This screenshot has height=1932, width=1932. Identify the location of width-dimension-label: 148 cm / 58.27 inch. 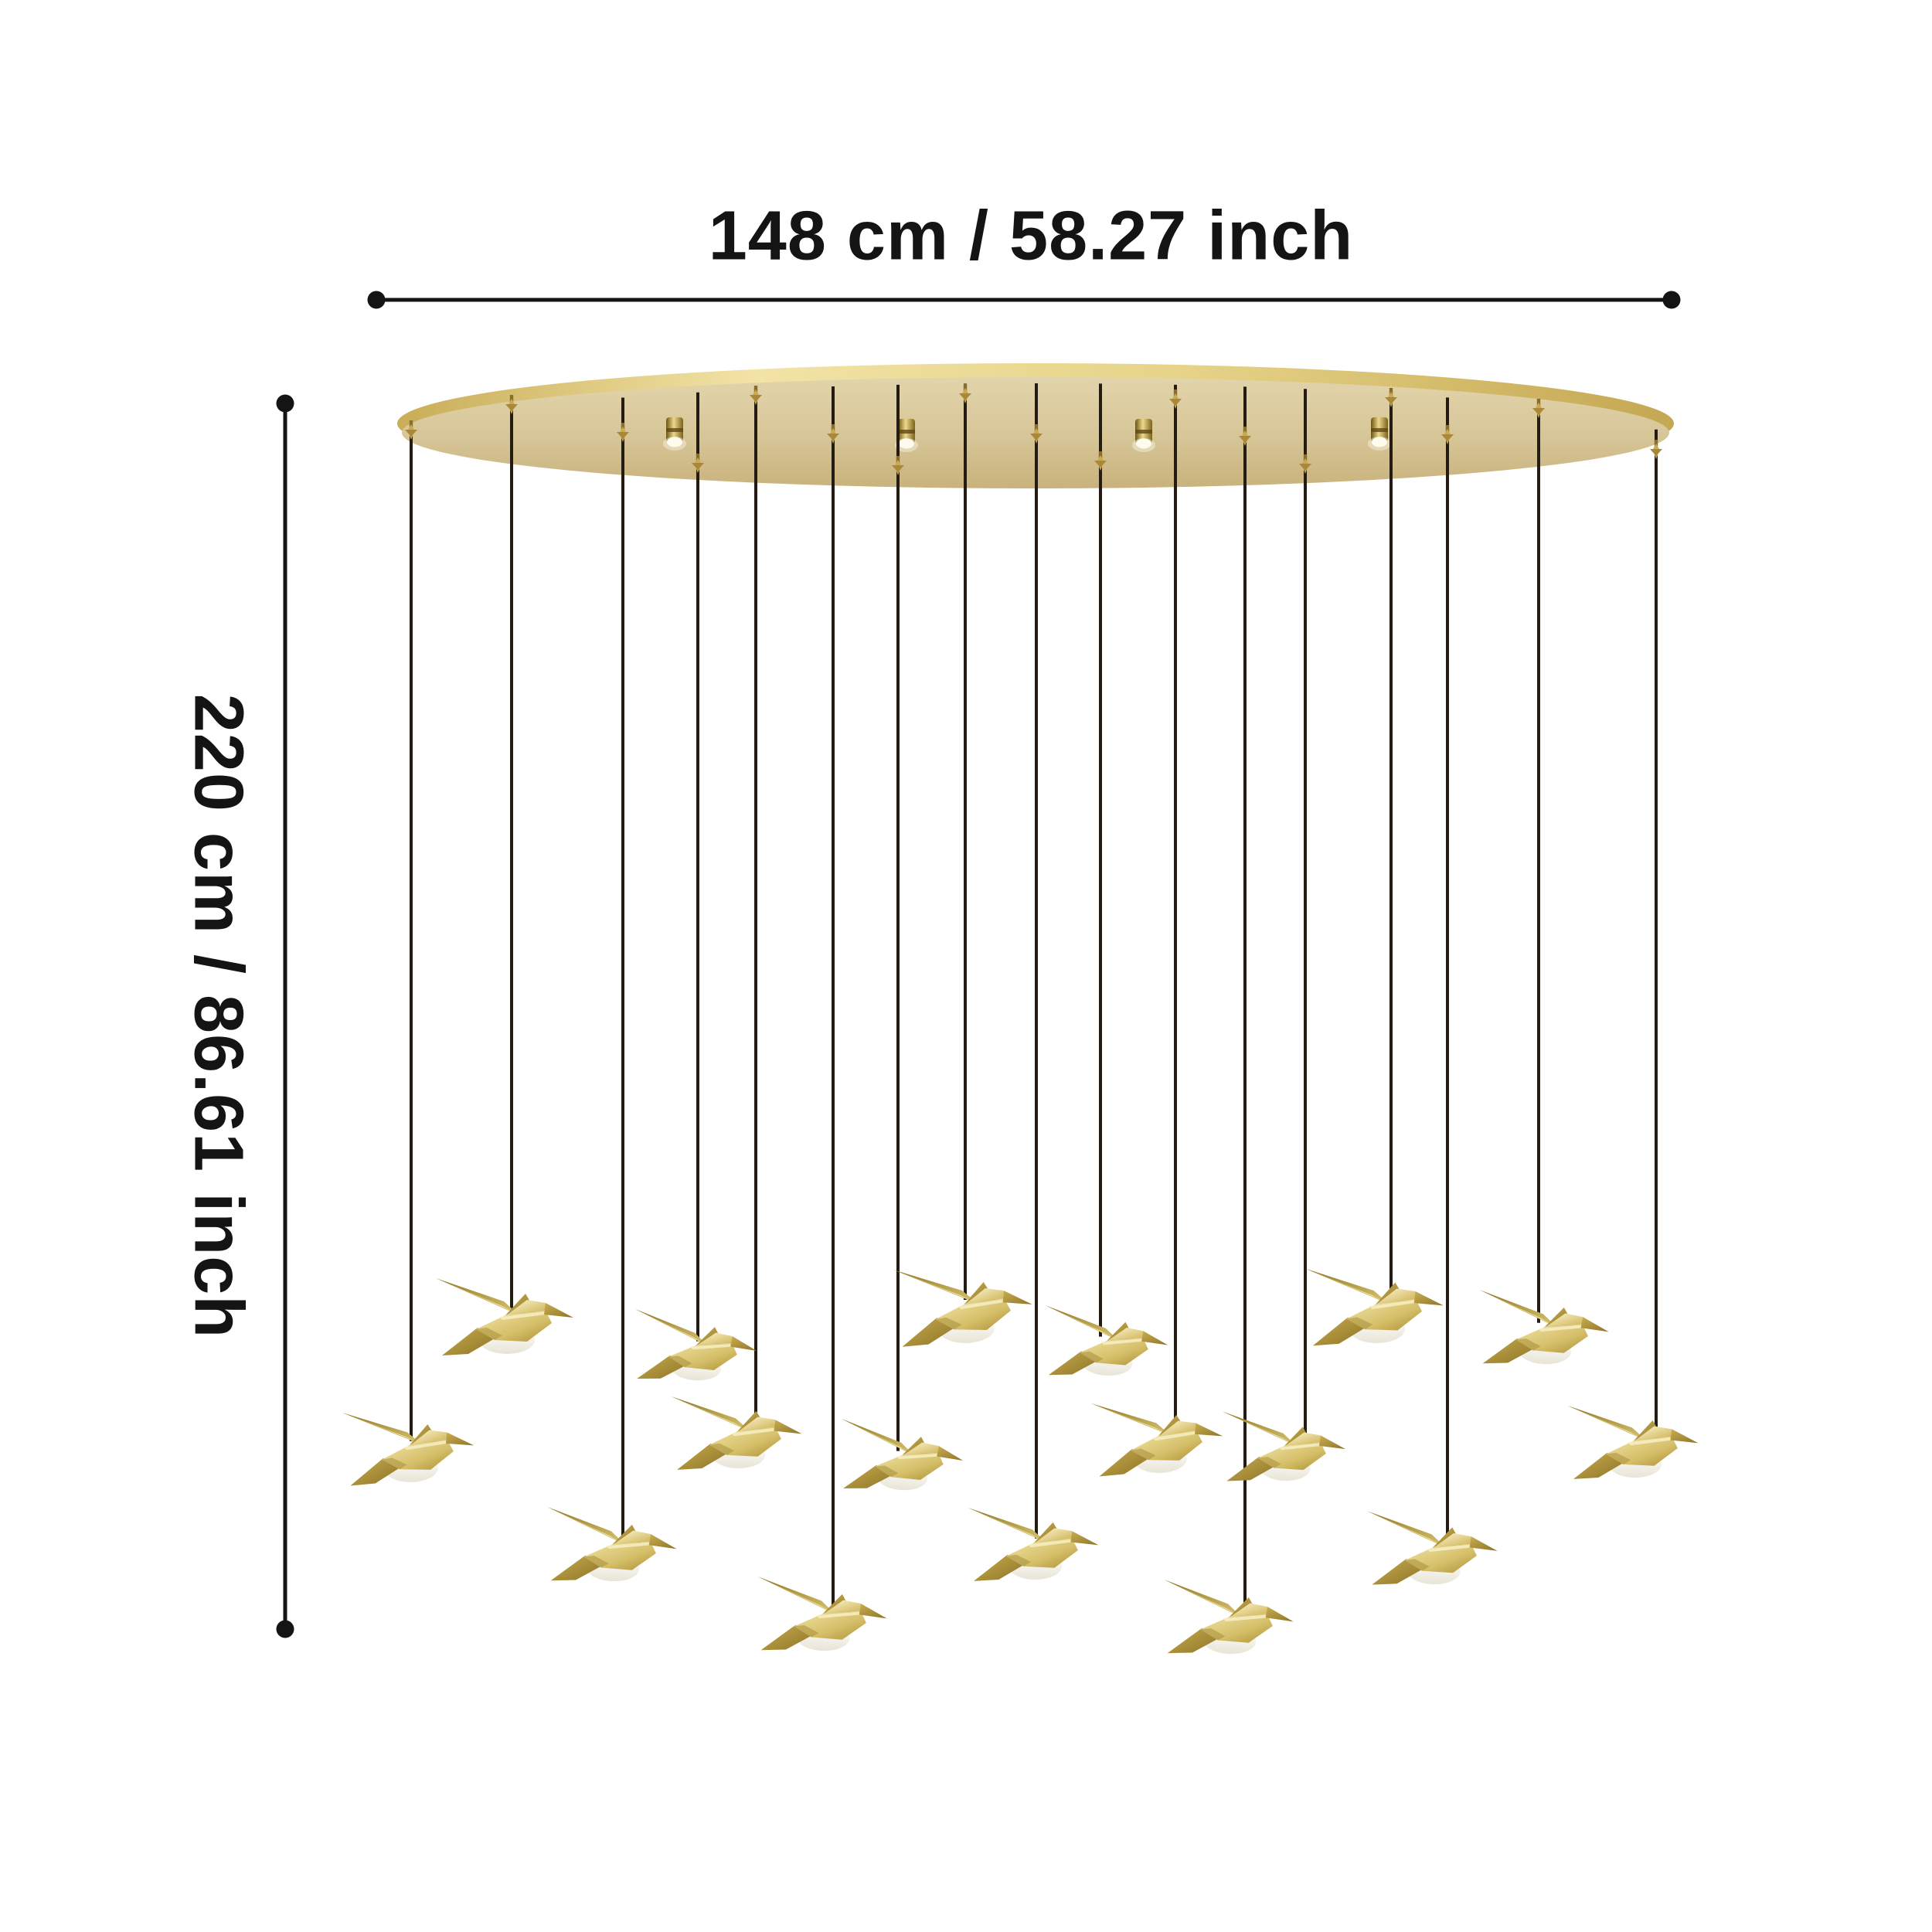
(1031, 236).